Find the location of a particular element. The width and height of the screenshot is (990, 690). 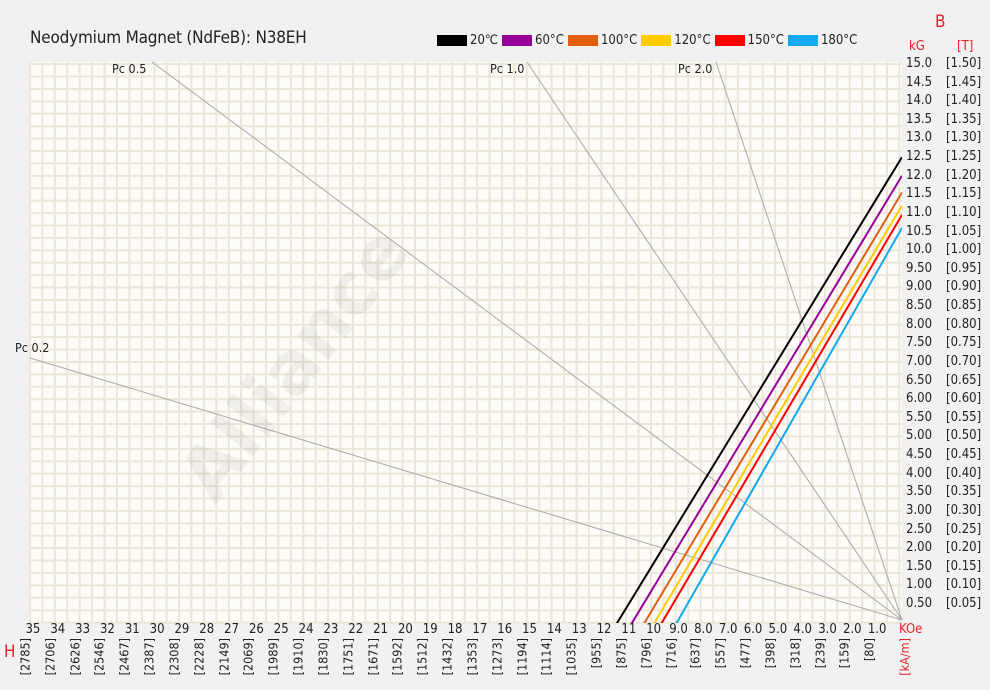

x-tick-koe: 10 is located at coordinates (654, 629).